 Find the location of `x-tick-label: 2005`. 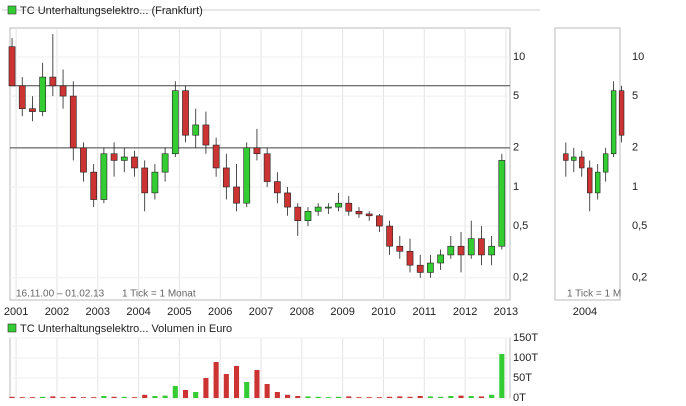

x-tick-label: 2005 is located at coordinates (179, 312).